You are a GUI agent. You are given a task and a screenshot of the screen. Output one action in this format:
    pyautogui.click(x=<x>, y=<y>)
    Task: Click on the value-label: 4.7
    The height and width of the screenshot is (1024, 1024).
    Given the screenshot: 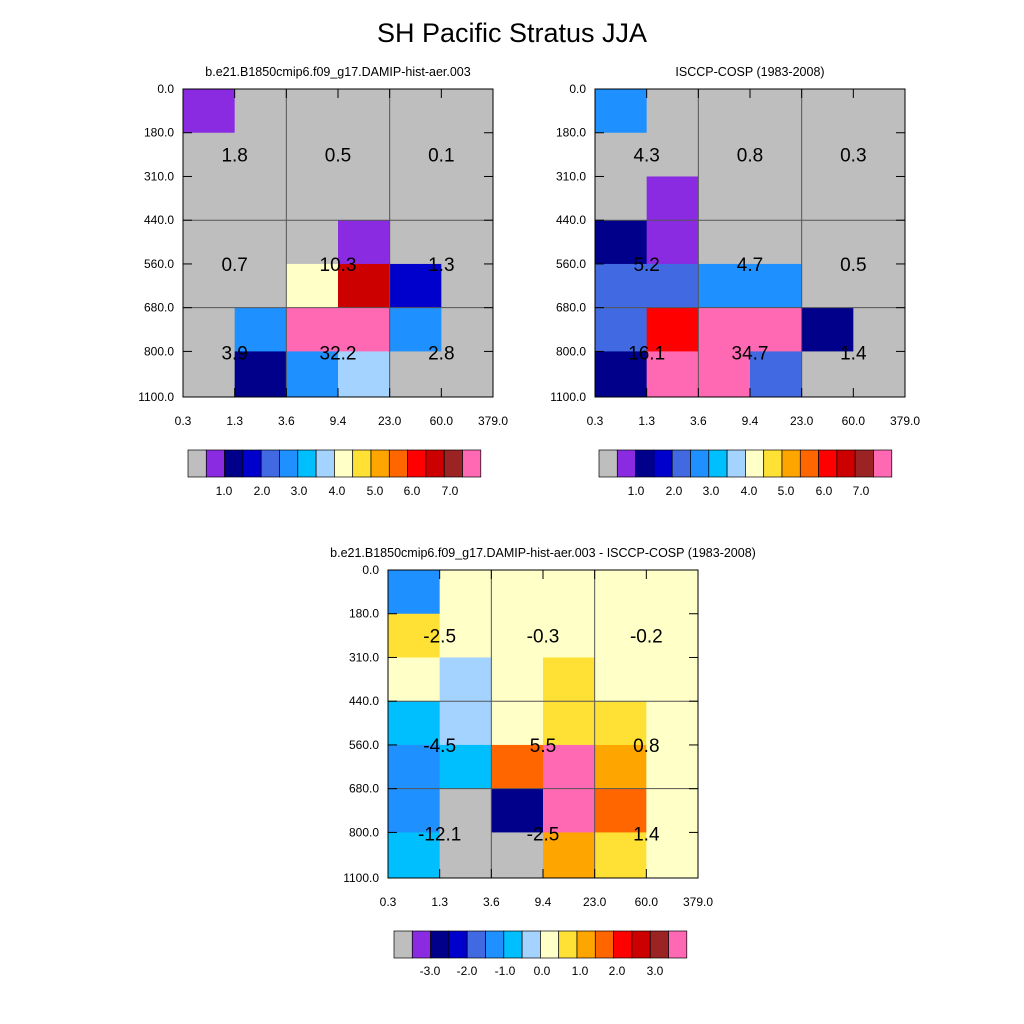 What is the action you would take?
    pyautogui.click(x=750, y=265)
    